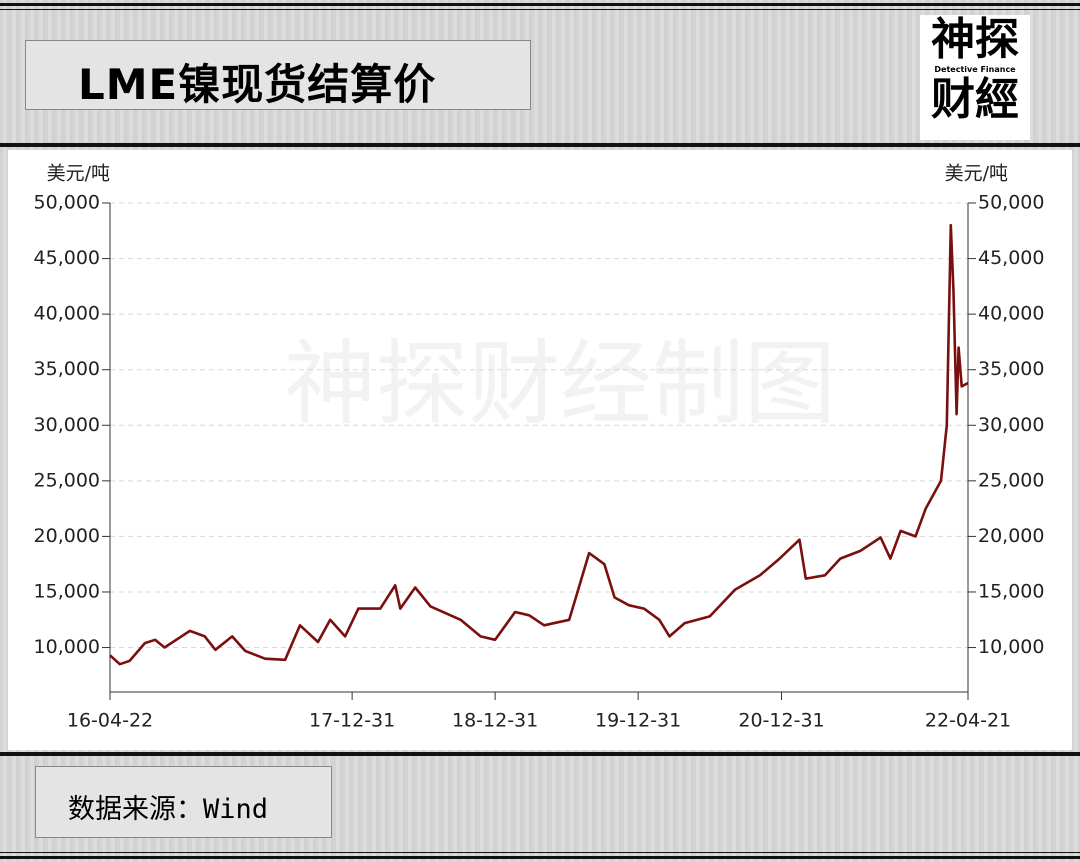 The width and height of the screenshot is (1080, 862). What do you see at coordinates (352, 721) in the screenshot?
I see `x-tick-label: 17-12-31` at bounding box center [352, 721].